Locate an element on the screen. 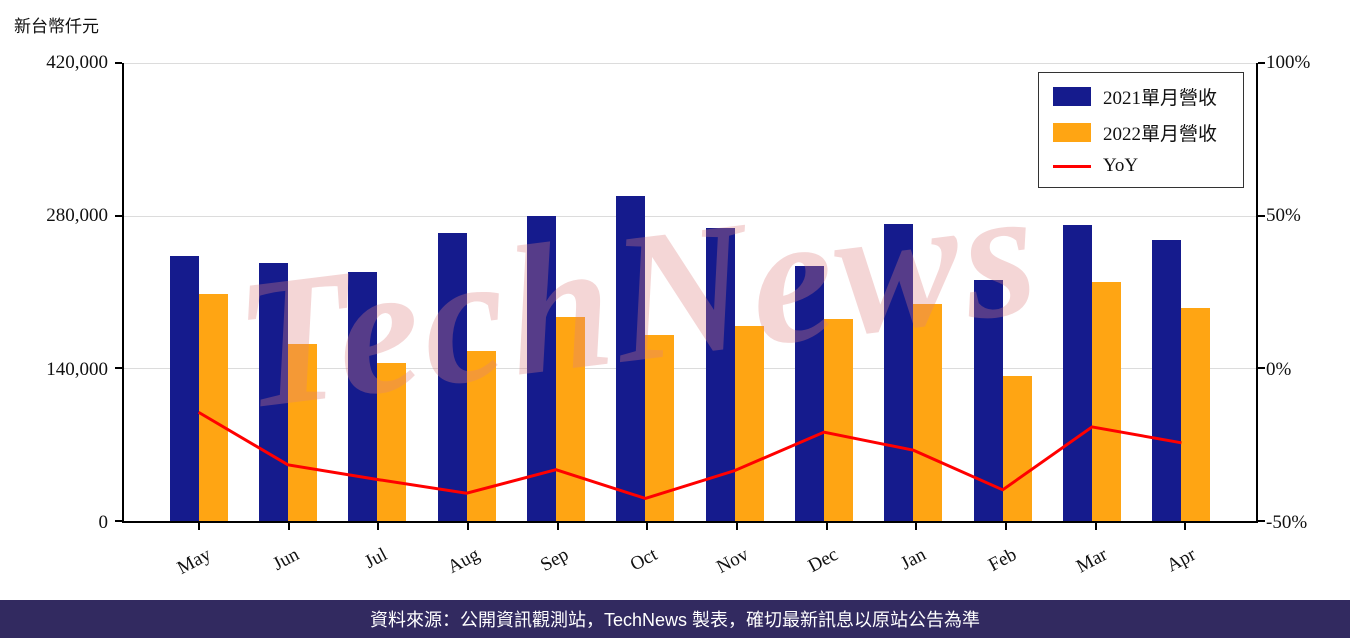  x-axis-tick-label: Dec is located at coordinates (823, 560).